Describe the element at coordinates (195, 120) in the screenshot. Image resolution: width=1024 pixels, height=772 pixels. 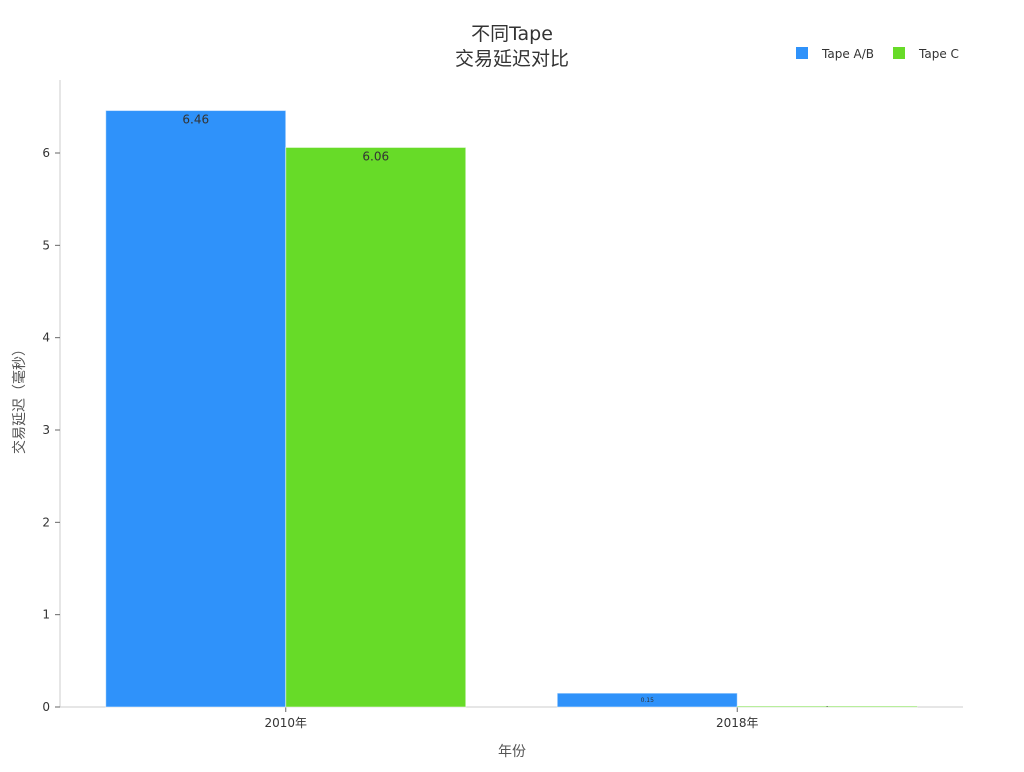
I see `data-label: 6.46` at that location.